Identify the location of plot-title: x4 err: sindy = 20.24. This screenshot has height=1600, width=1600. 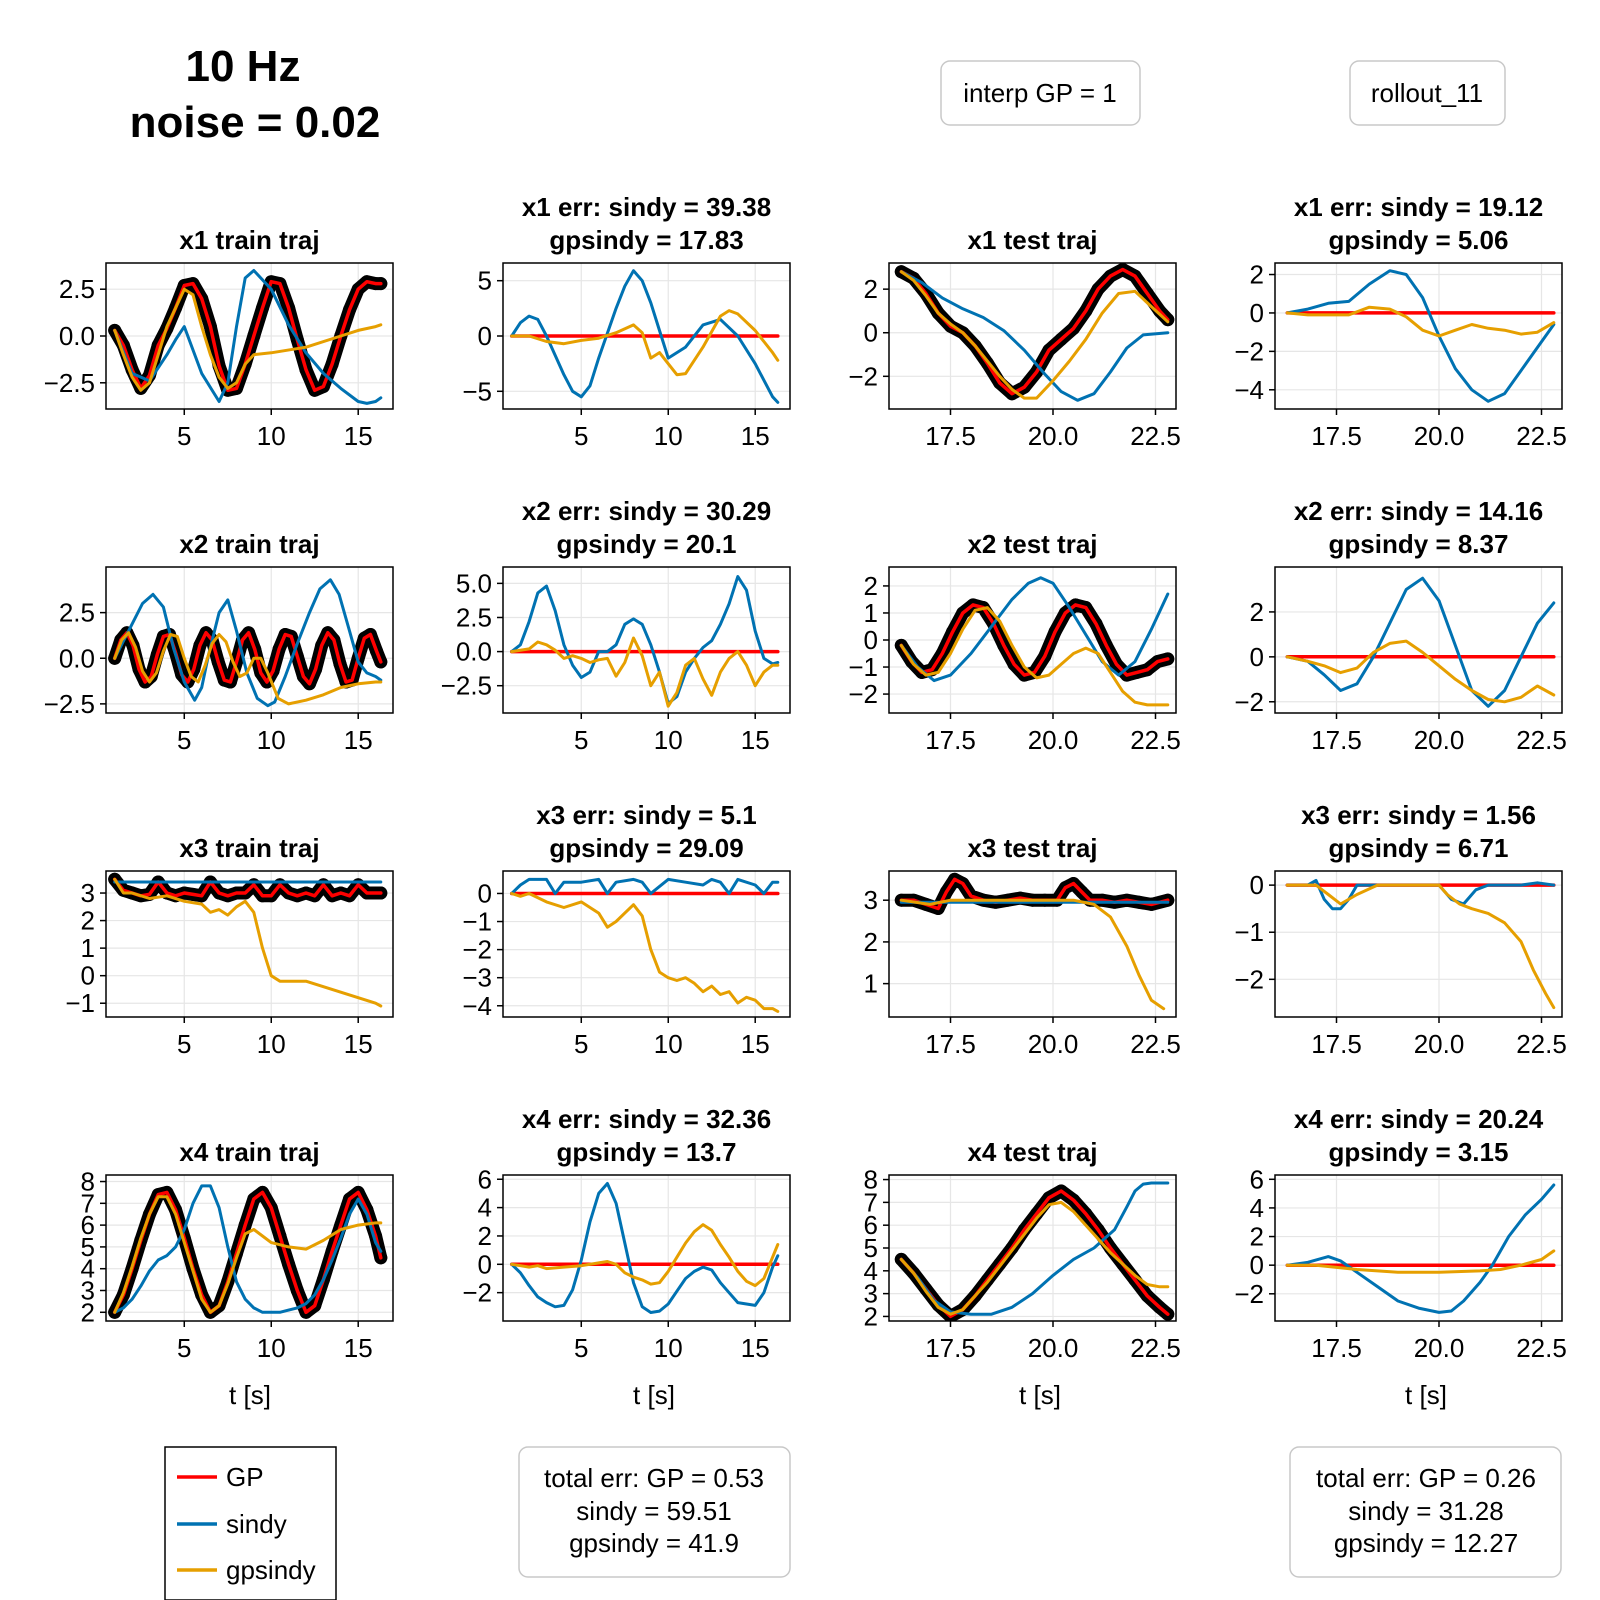
(1419, 1119).